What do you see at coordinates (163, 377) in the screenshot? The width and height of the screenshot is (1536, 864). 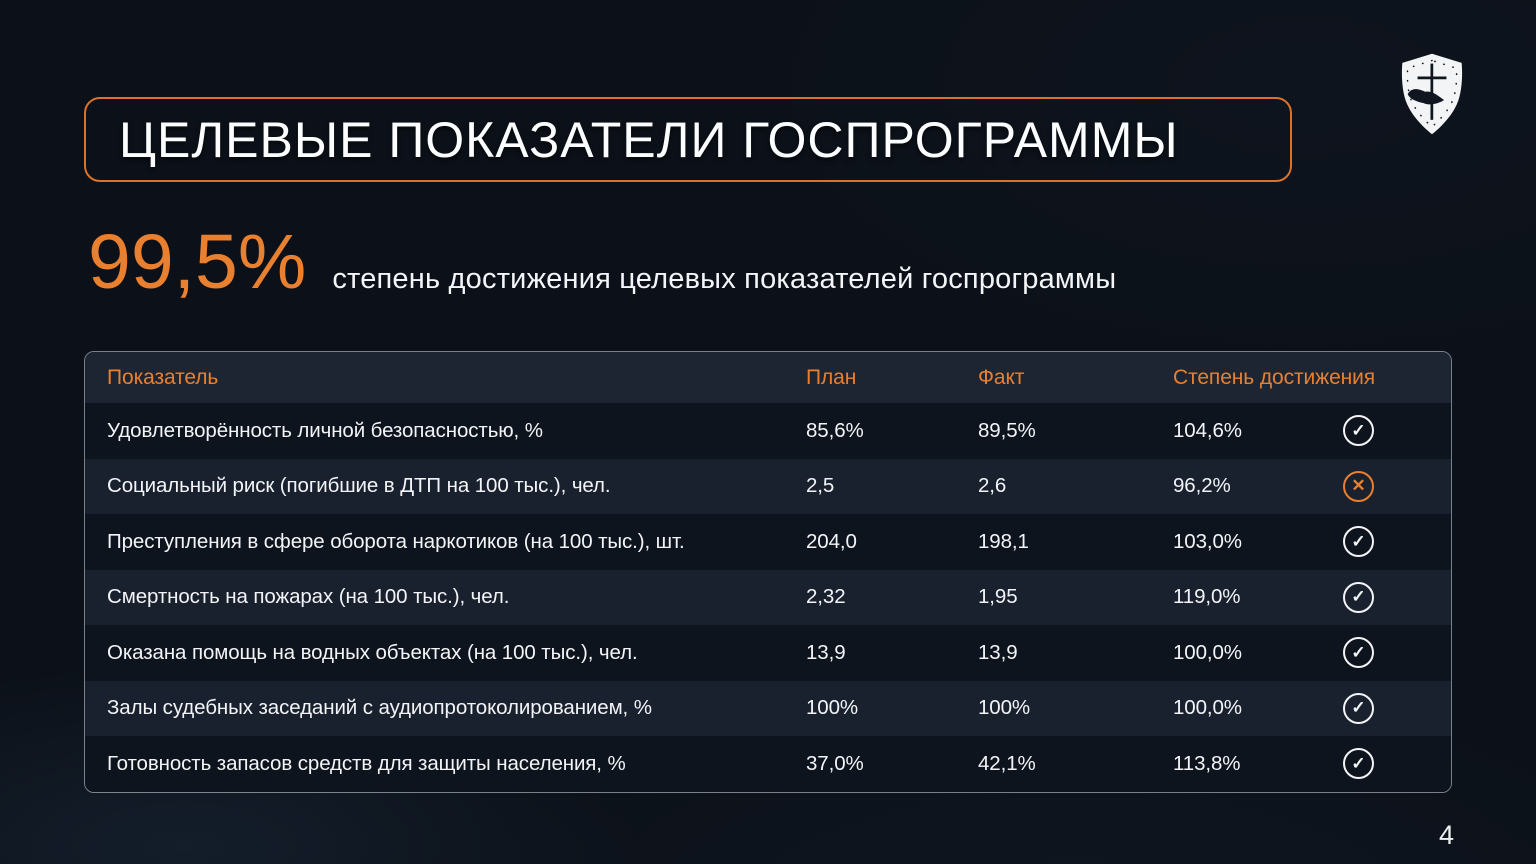 I see `column-header-indicator: Показатель` at bounding box center [163, 377].